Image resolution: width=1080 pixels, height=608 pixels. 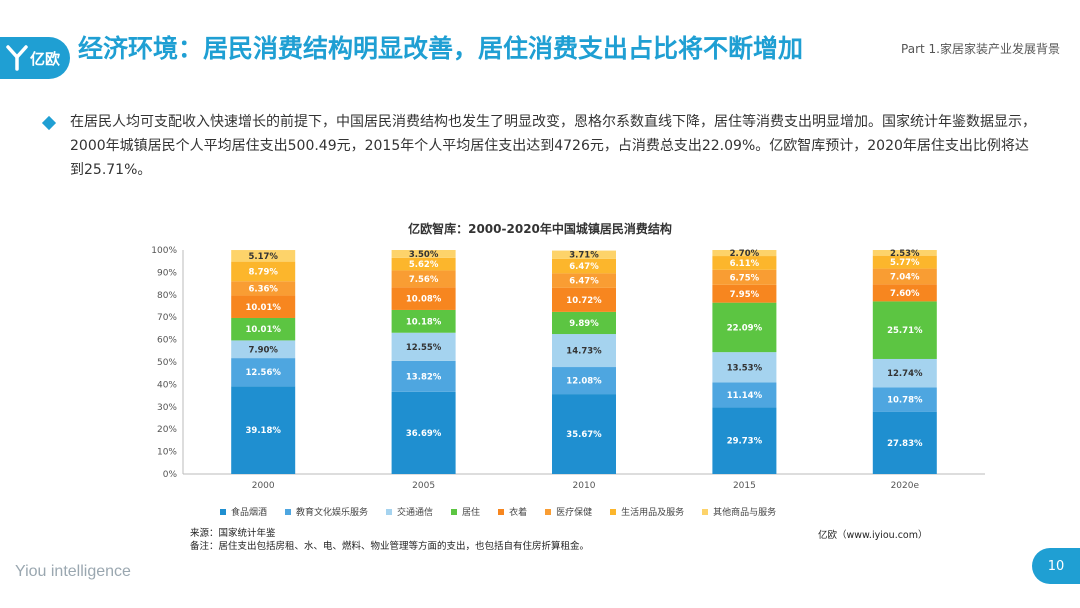 I want to click on legend-item: 居住, so click(x=465, y=511).